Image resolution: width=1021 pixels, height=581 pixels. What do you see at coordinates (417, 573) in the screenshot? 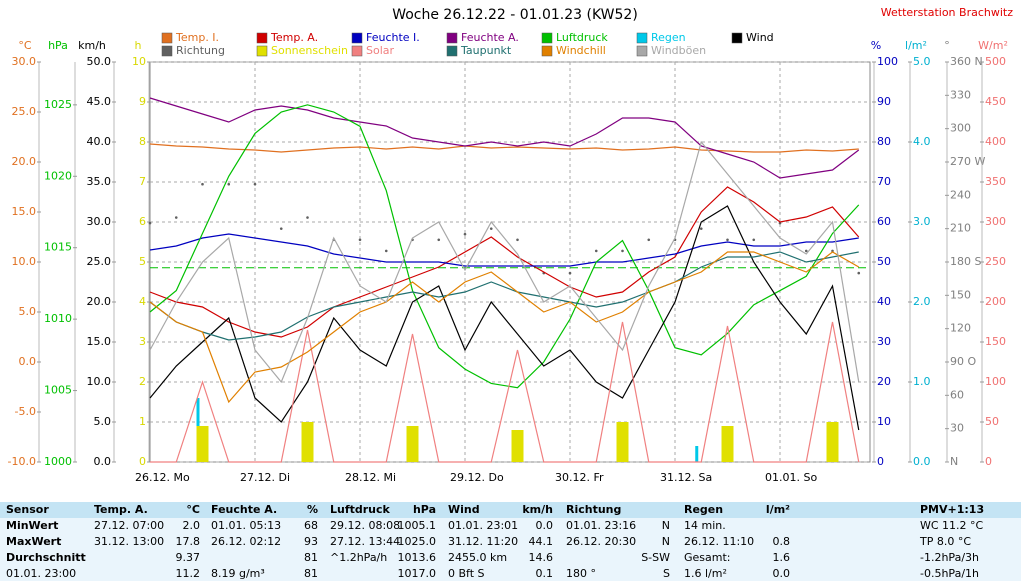
I see `table-cell: 1017.0` at bounding box center [417, 573].